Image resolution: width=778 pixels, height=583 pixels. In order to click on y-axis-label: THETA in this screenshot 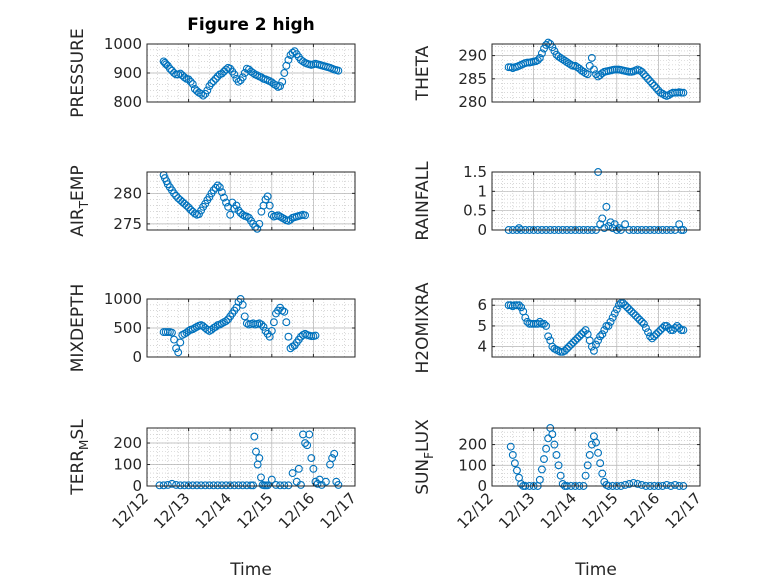, I will do `click(423, 73)`.